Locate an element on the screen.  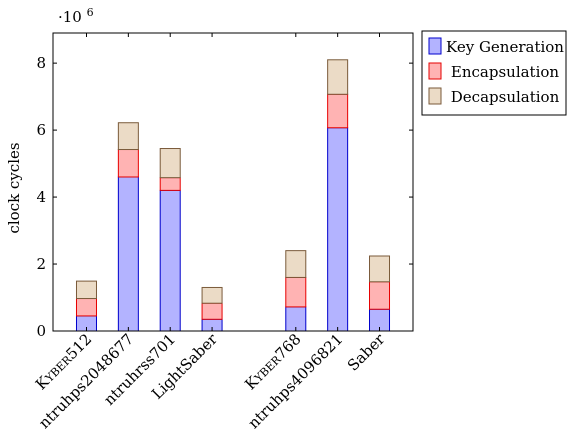
legend: Key Generation Encapsulation Decapsulation is located at coordinates (494, 73).